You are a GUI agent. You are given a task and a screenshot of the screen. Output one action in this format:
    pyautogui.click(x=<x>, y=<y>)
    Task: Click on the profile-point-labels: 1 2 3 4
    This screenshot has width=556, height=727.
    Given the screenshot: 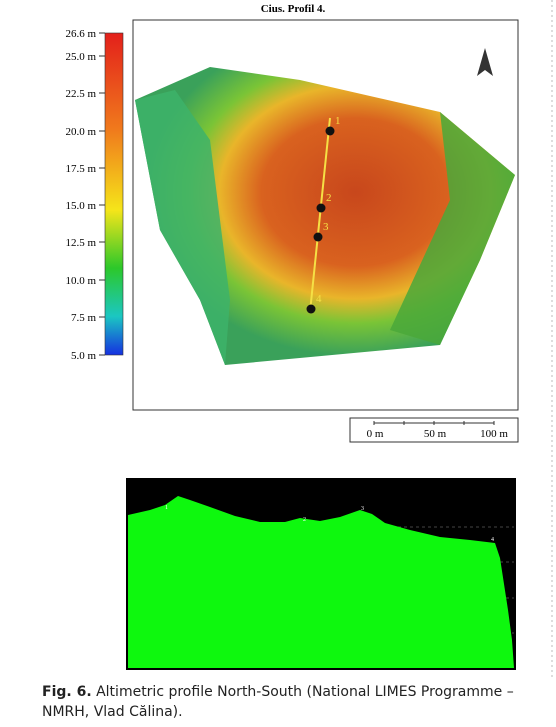 What is the action you would take?
    pyautogui.click(x=329, y=524)
    